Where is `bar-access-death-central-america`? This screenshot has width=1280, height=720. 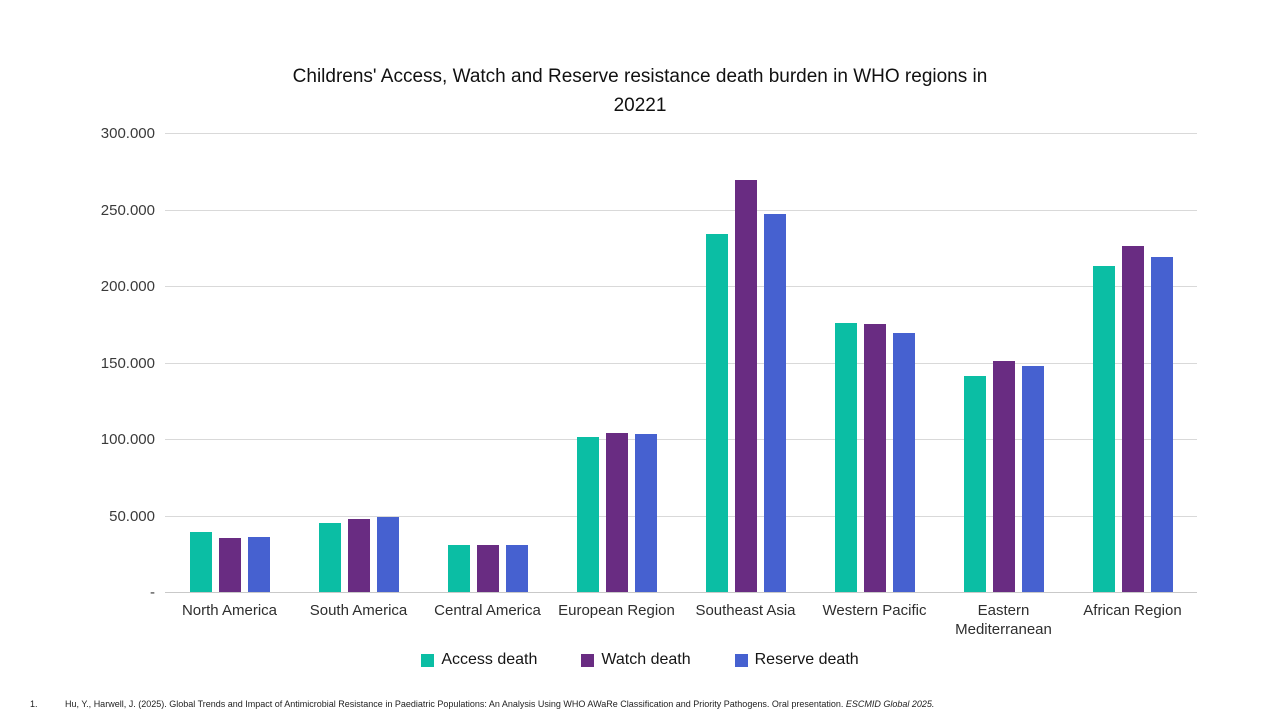
bar-access-death-central-america is located at coordinates (458, 568).